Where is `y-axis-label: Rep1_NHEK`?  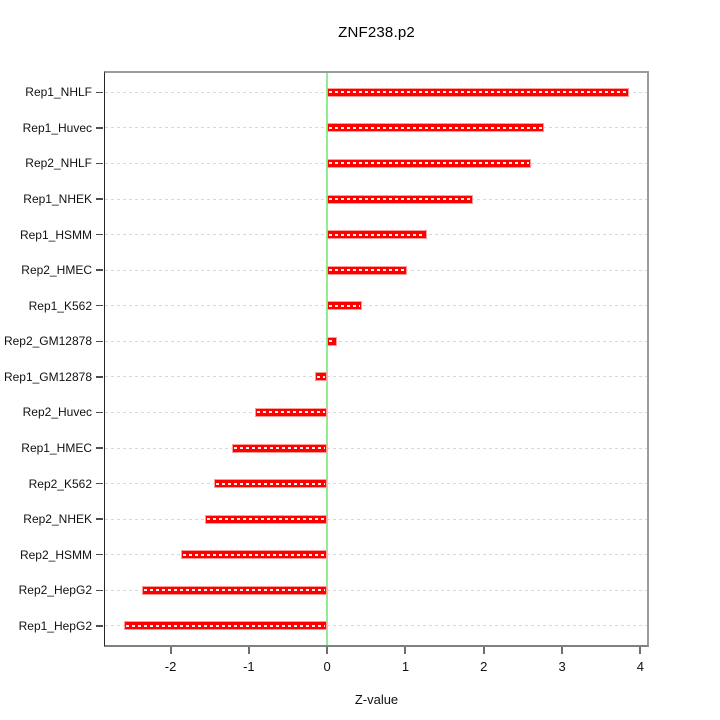 y-axis-label: Rep1_NHEK is located at coordinates (57, 199).